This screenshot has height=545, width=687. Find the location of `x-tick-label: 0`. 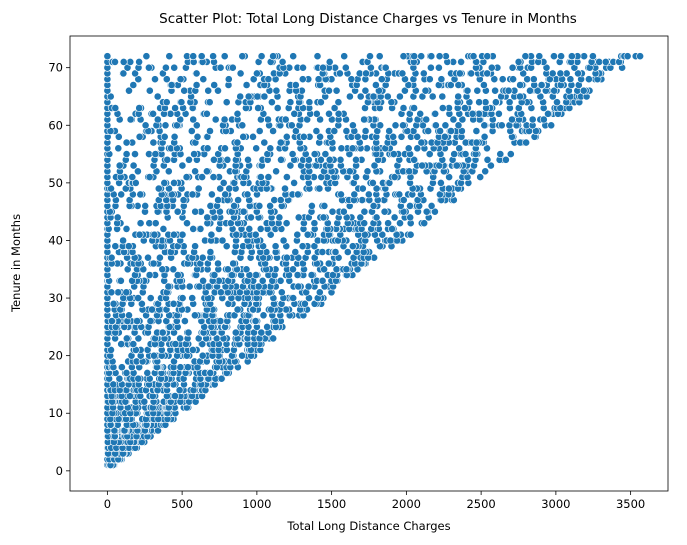

x-tick-label: 0 is located at coordinates (107, 504).